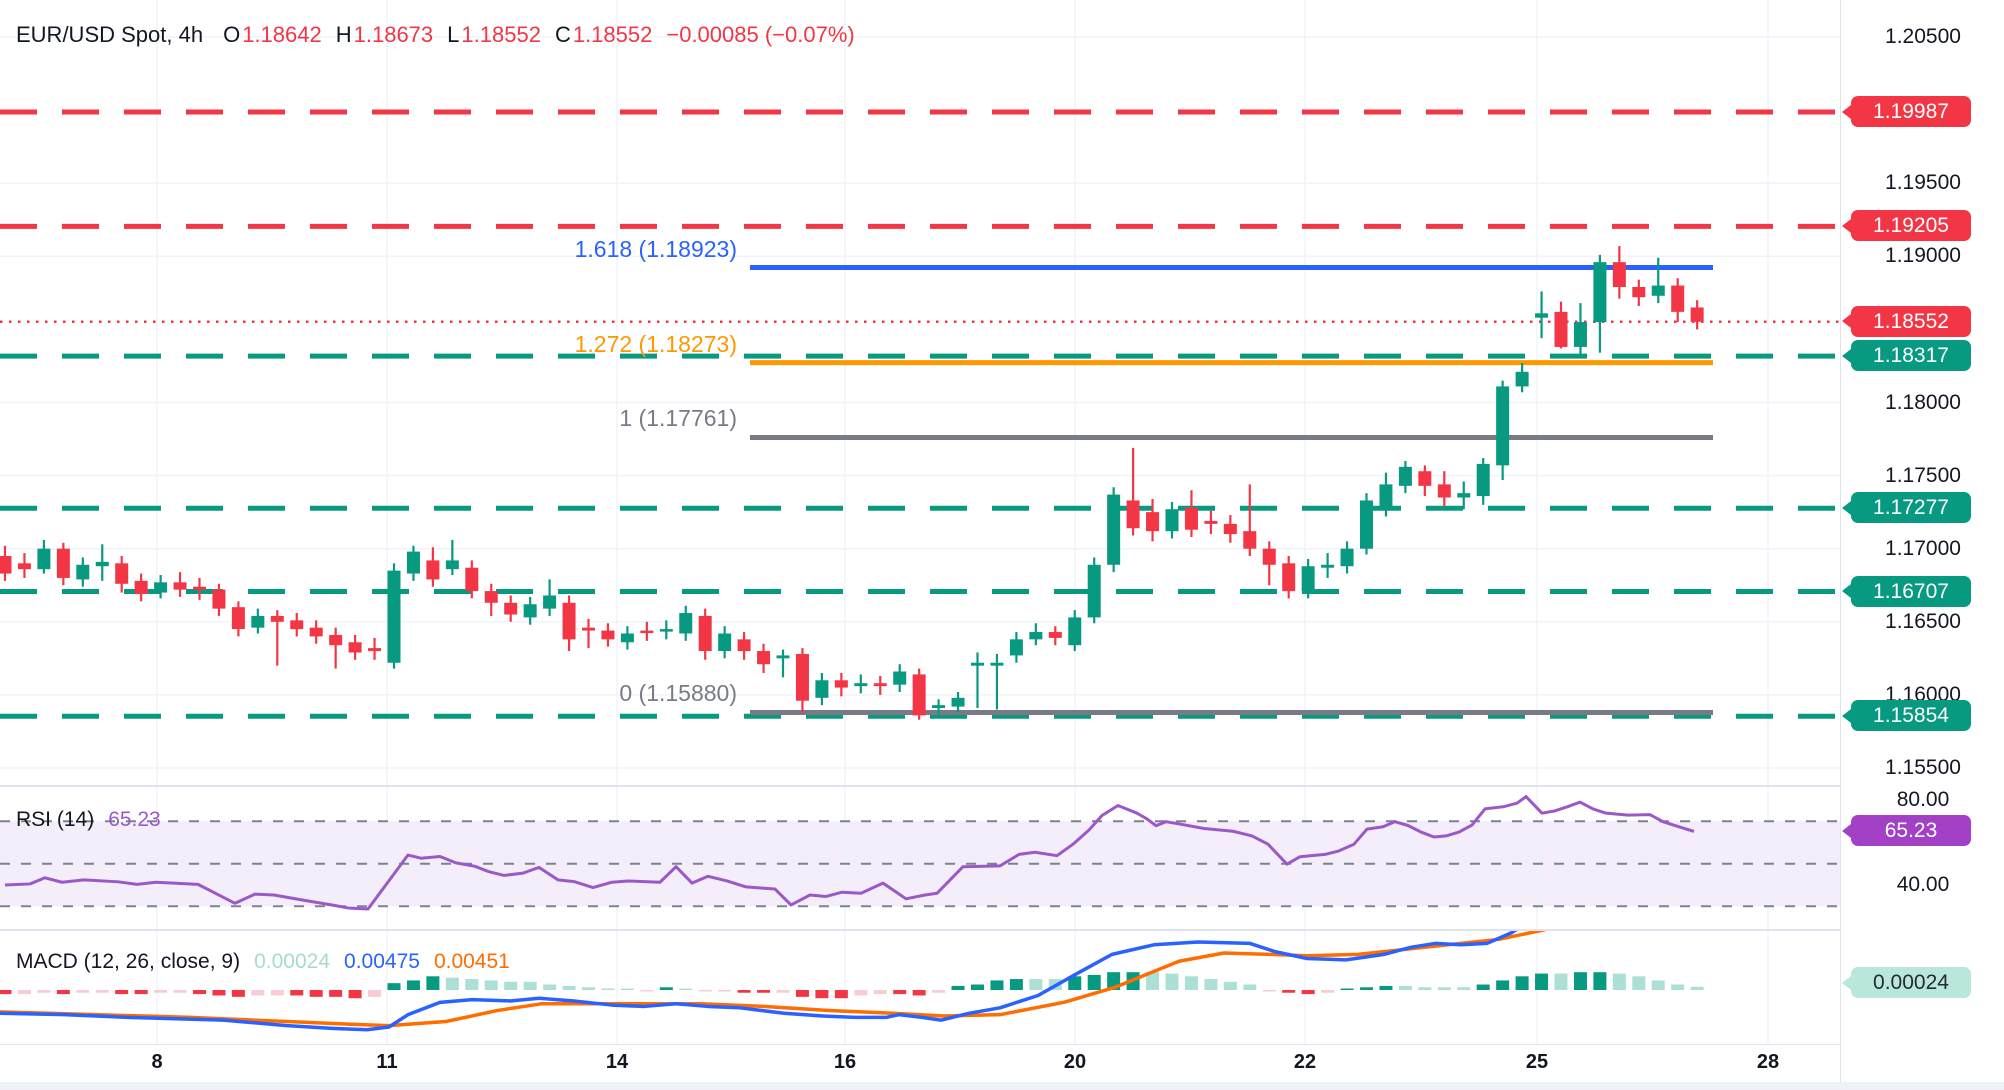 The image size is (2004, 1090). I want to click on rsi-legend: RSI (14) 65.23, so click(88, 820).